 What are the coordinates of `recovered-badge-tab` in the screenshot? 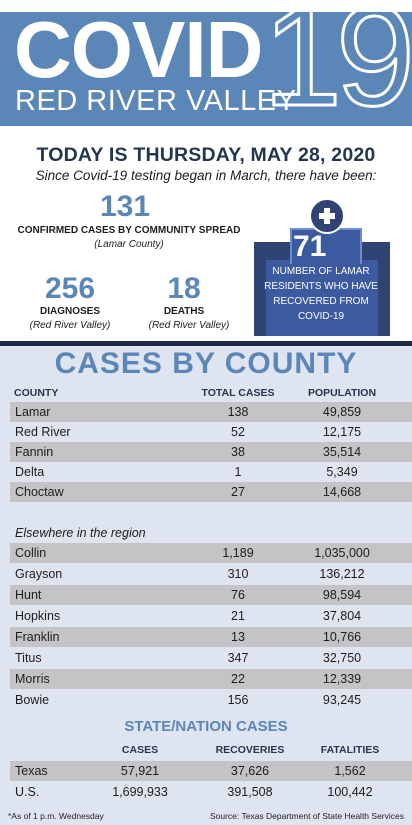 It's located at (326, 246).